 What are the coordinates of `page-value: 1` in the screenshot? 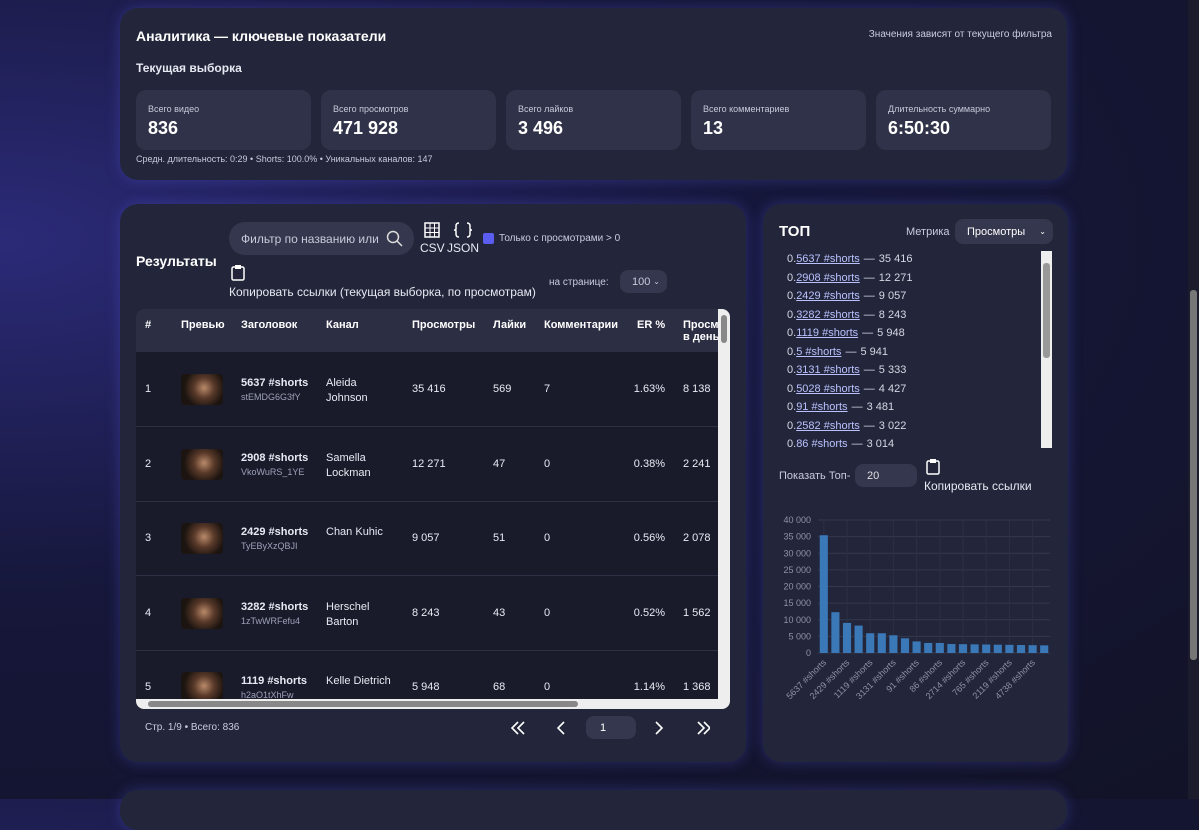 It's located at (603, 727).